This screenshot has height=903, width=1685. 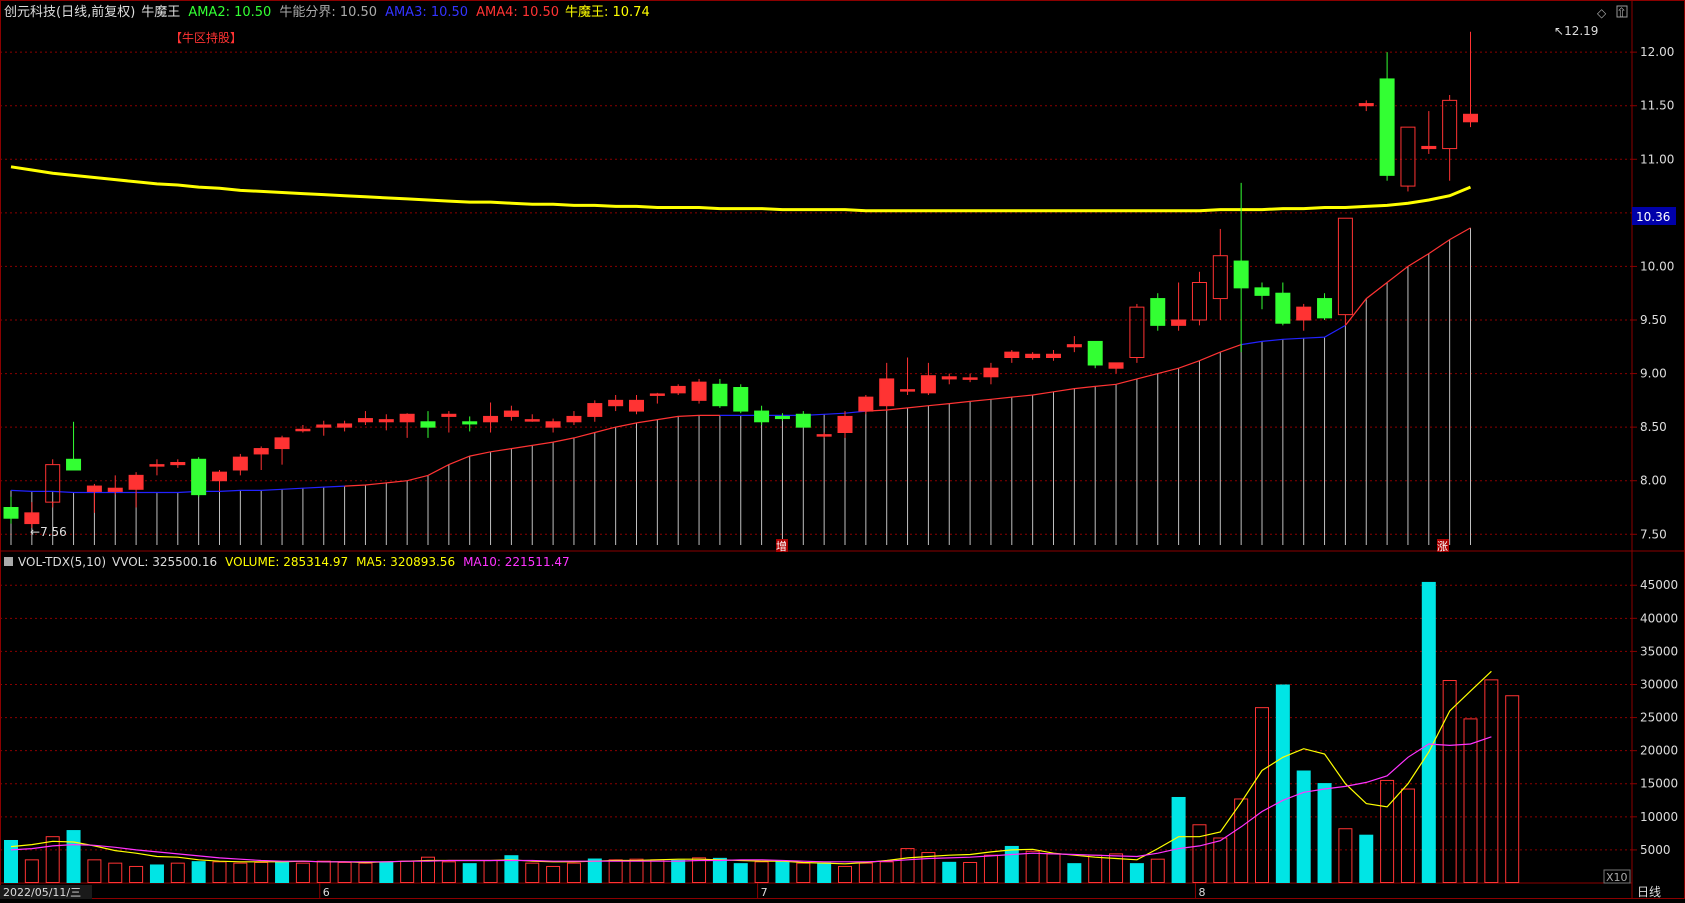 What do you see at coordinates (206, 37) in the screenshot?
I see `zone-tag: 【牛区持股】` at bounding box center [206, 37].